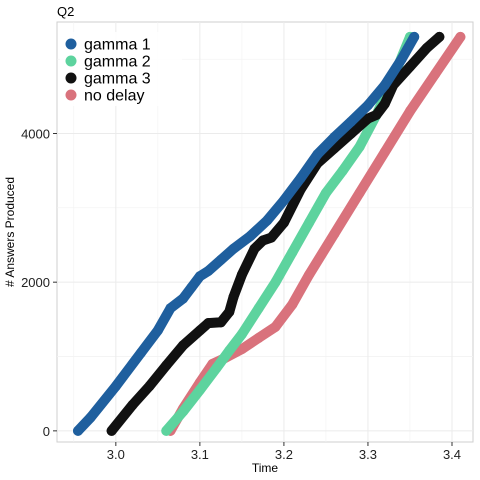 This screenshot has width=480, height=480. What do you see at coordinates (265, 468) in the screenshot?
I see `x-axis-label: Time` at bounding box center [265, 468].